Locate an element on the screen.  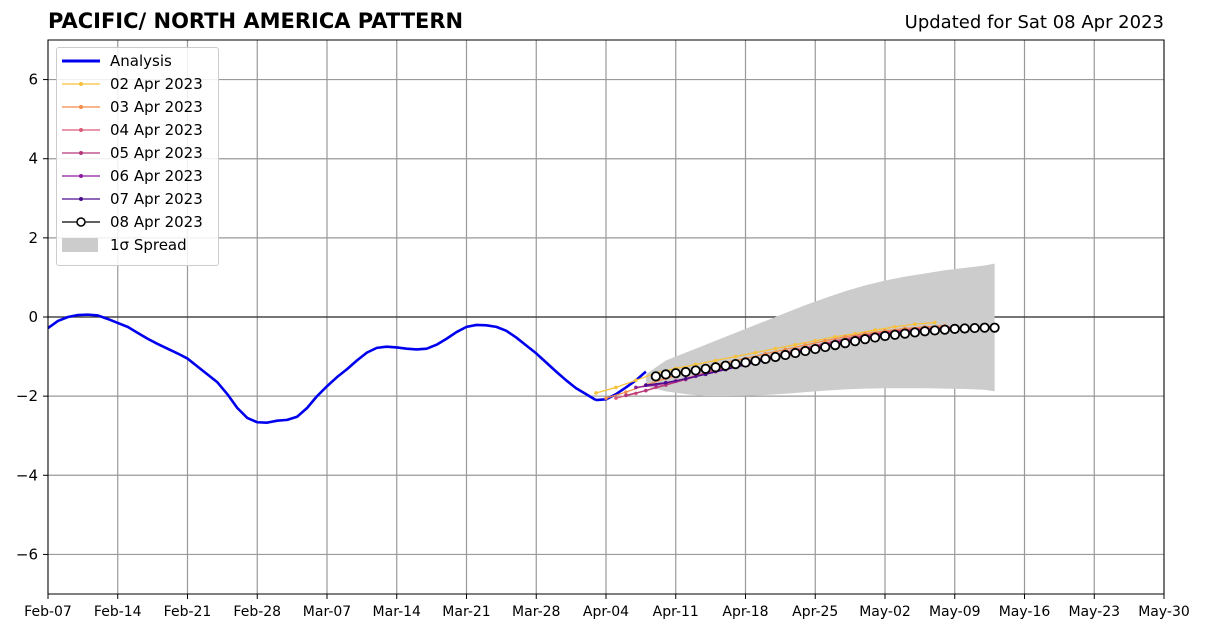
legend-swatch-06-apr is located at coordinates (81, 176).